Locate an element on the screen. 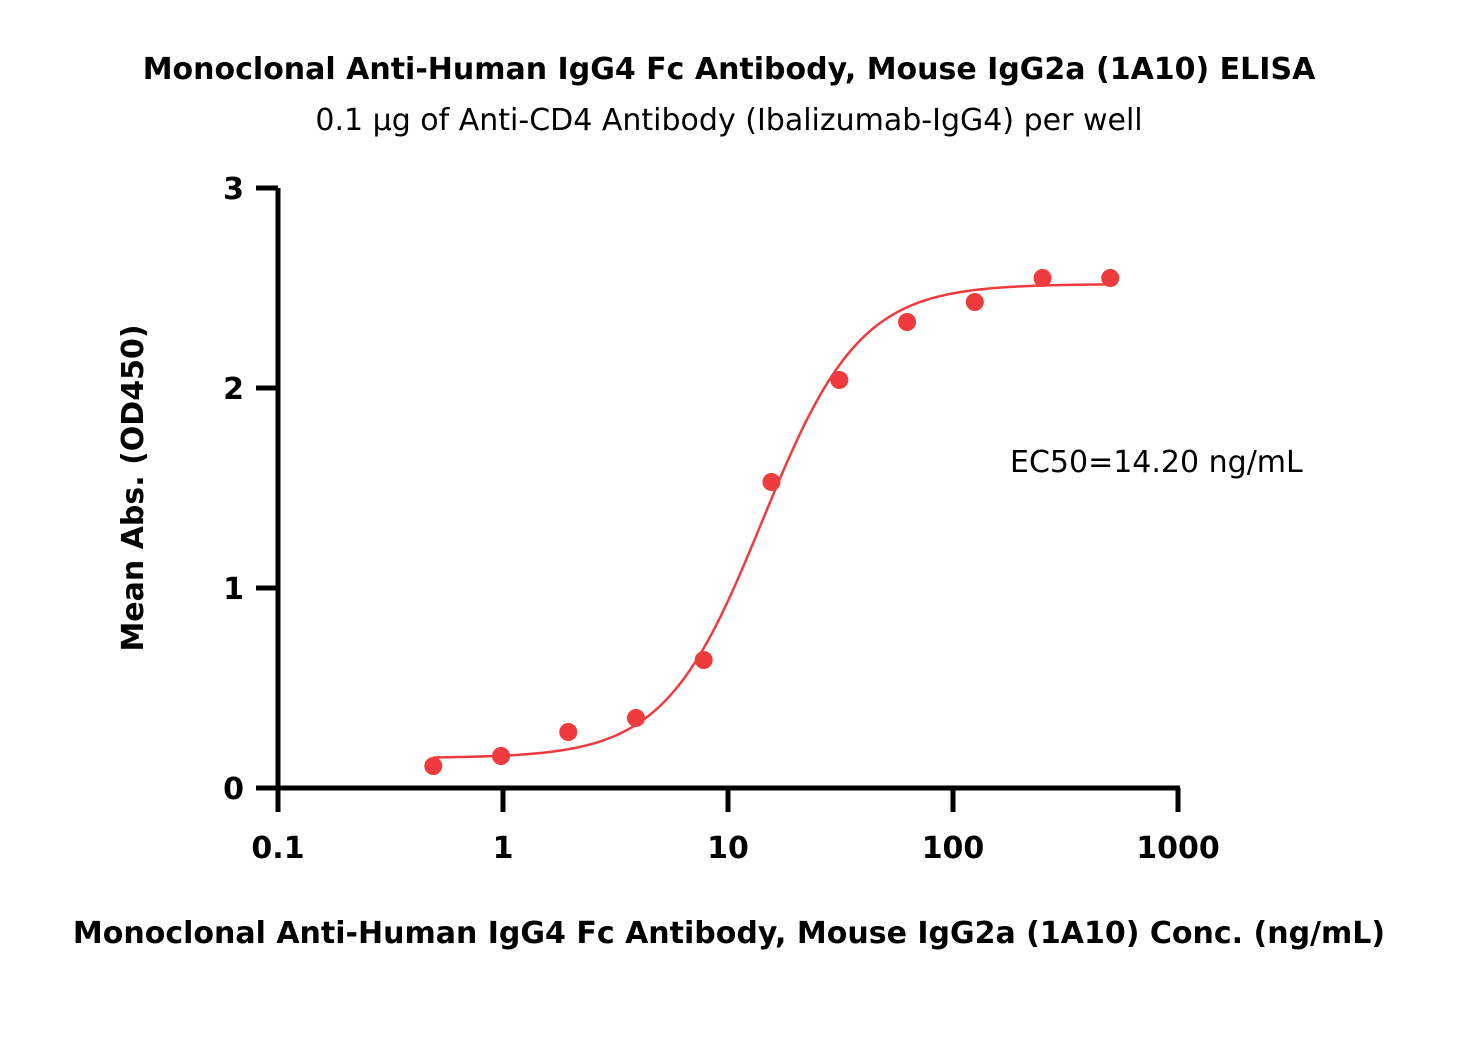 This screenshot has width=1458, height=1055. y-axis-label: Mean Abs. (OD450) is located at coordinates (133, 487).